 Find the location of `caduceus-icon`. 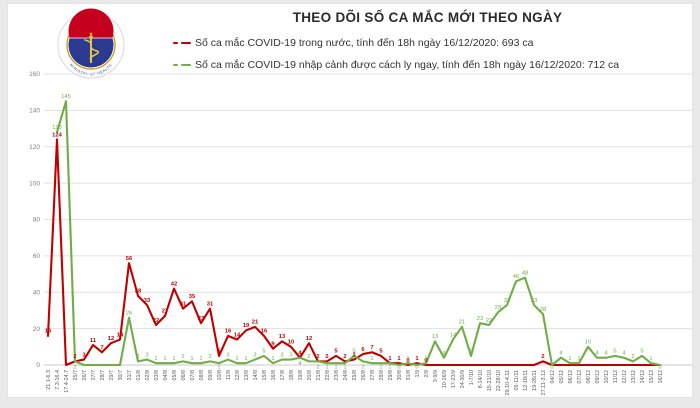

caduceus-icon is located at coordinates (92, 49).